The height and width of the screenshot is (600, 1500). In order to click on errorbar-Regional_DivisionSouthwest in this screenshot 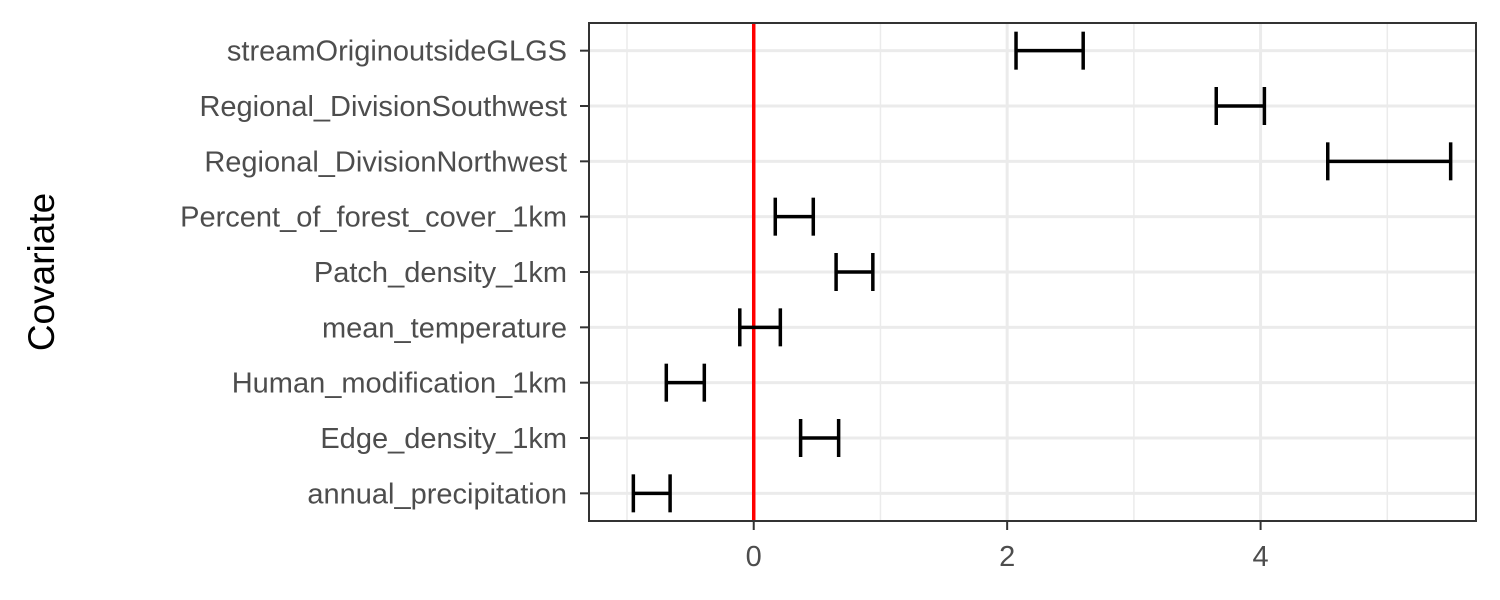, I will do `click(1240, 106)`.